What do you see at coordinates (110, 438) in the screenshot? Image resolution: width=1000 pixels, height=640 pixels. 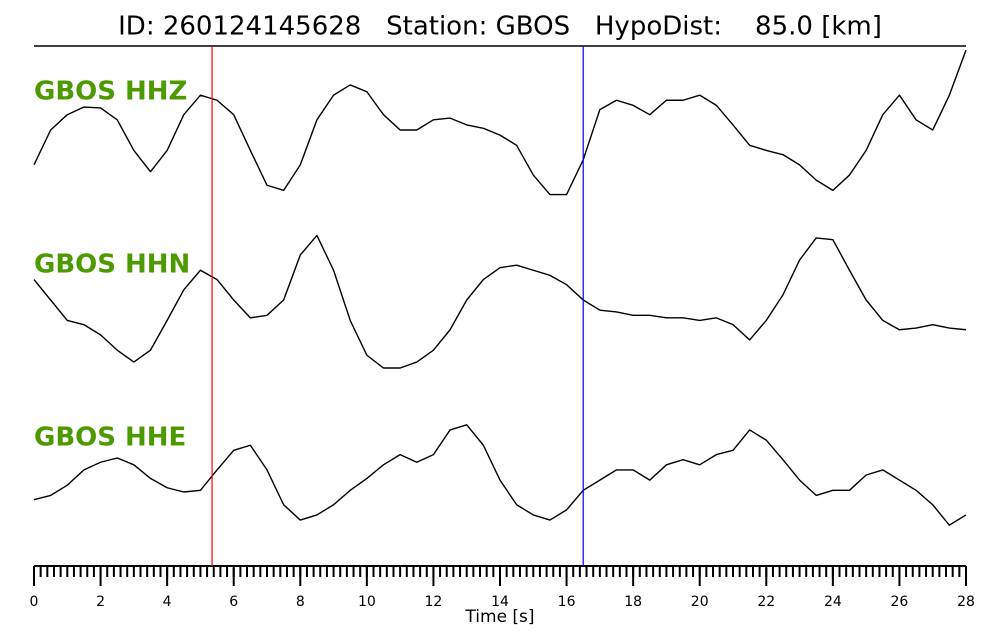 I see `trace-label: GBOS HHE` at bounding box center [110, 438].